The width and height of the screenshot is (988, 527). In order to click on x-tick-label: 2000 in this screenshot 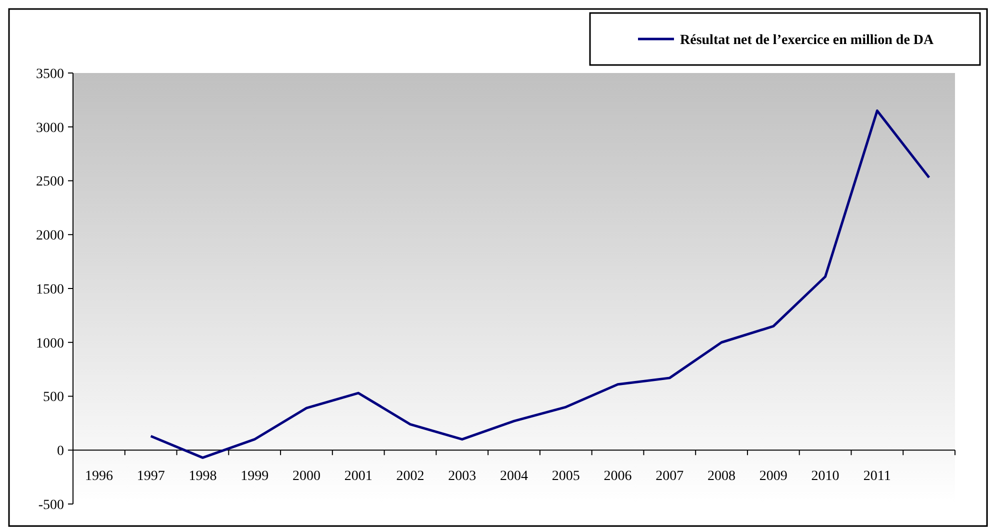, I will do `click(306, 476)`.